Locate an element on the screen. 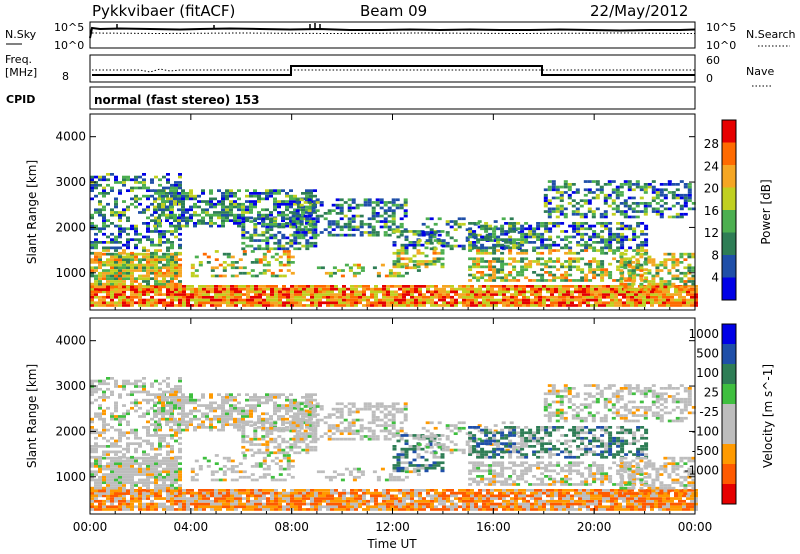 Image resolution: width=800 pixels, height=554 pixels. nsky-tick-left-bottom: 10^0 is located at coordinates (69, 45).